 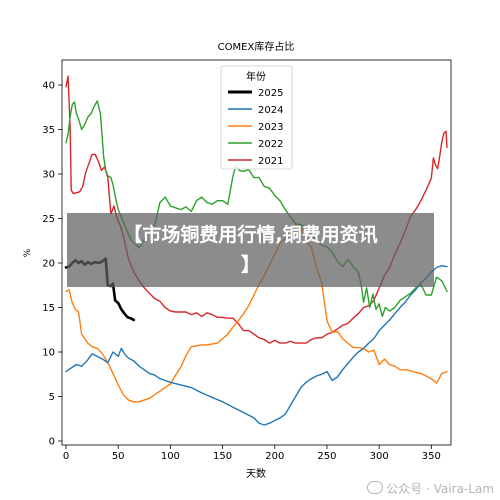 What do you see at coordinates (270, 161) in the screenshot?
I see `legend-label-2021: 2021` at bounding box center [270, 161].